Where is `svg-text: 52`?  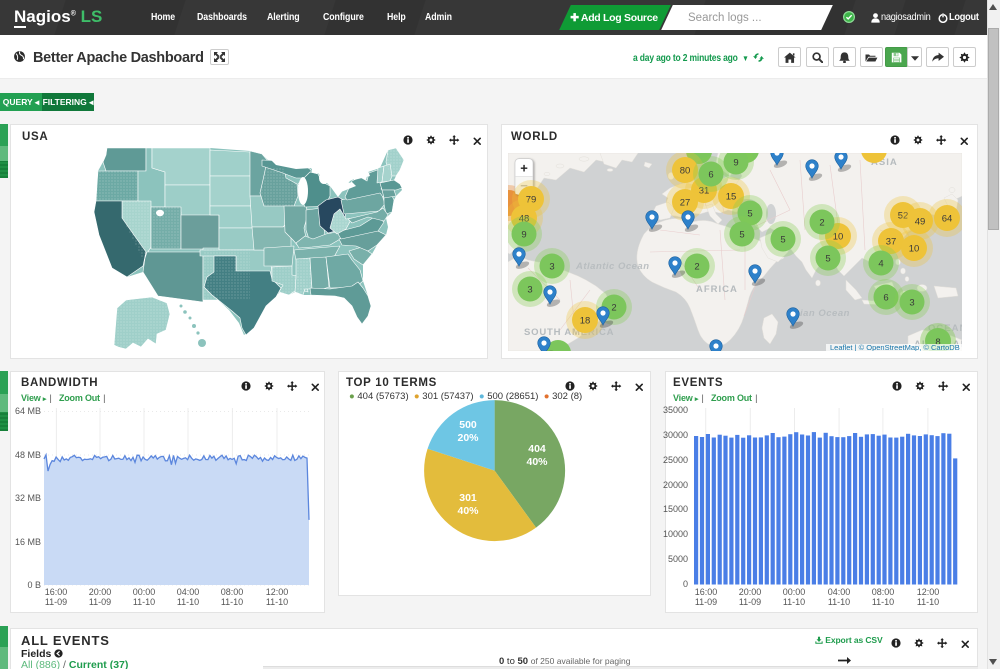 svg-text: 52 is located at coordinates (903, 216).